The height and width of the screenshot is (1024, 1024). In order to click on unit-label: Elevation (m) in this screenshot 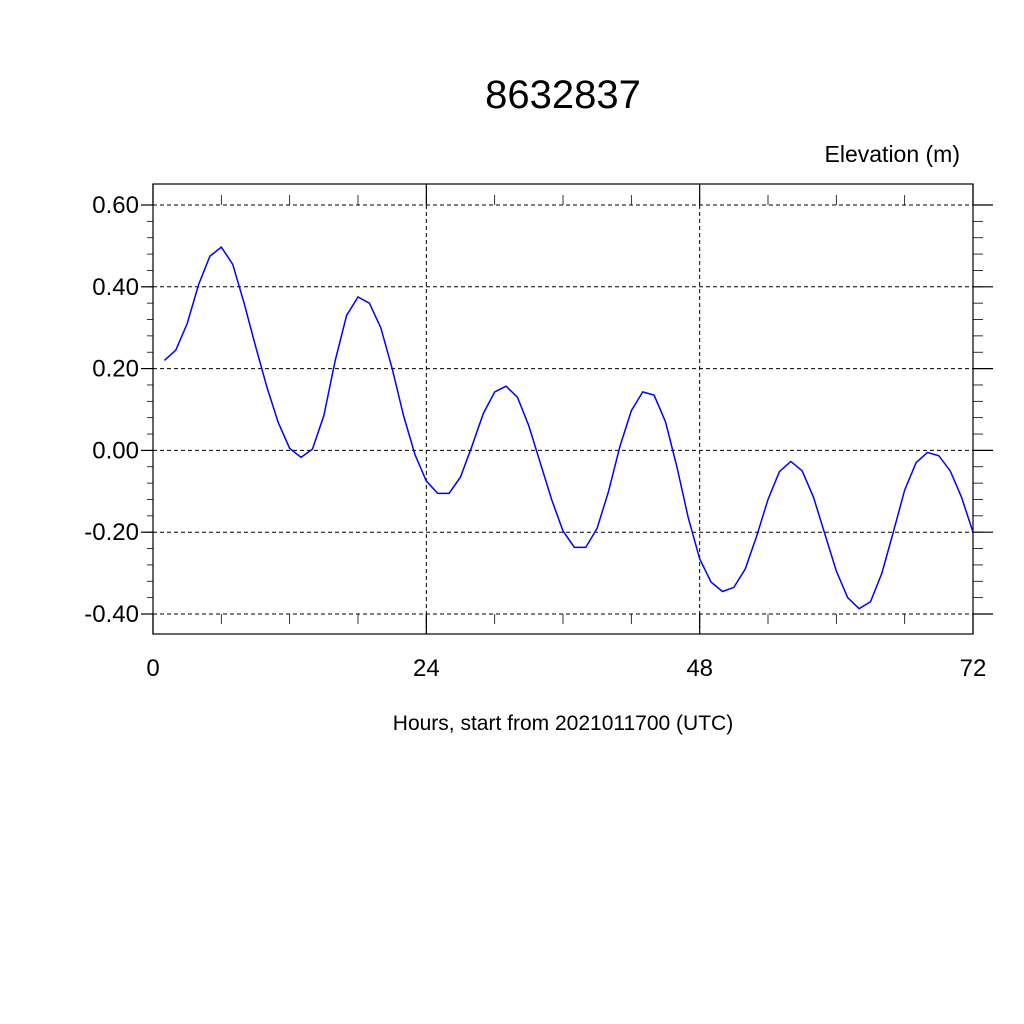, I will do `click(892, 154)`.